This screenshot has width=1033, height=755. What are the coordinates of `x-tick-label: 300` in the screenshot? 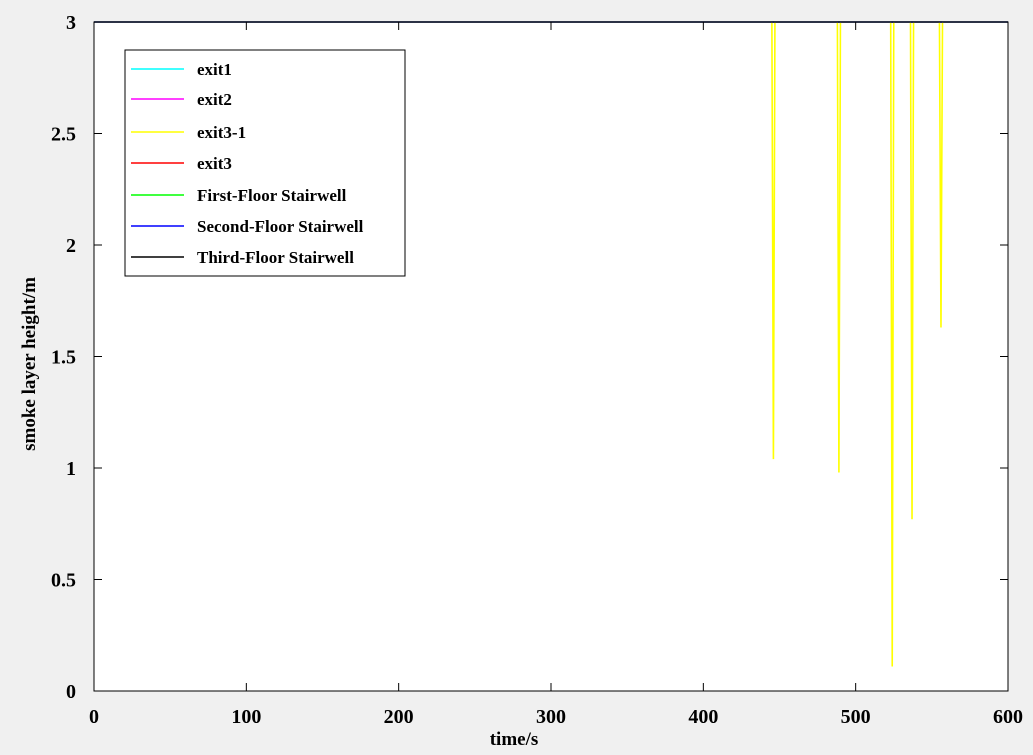 It's located at (551, 717).